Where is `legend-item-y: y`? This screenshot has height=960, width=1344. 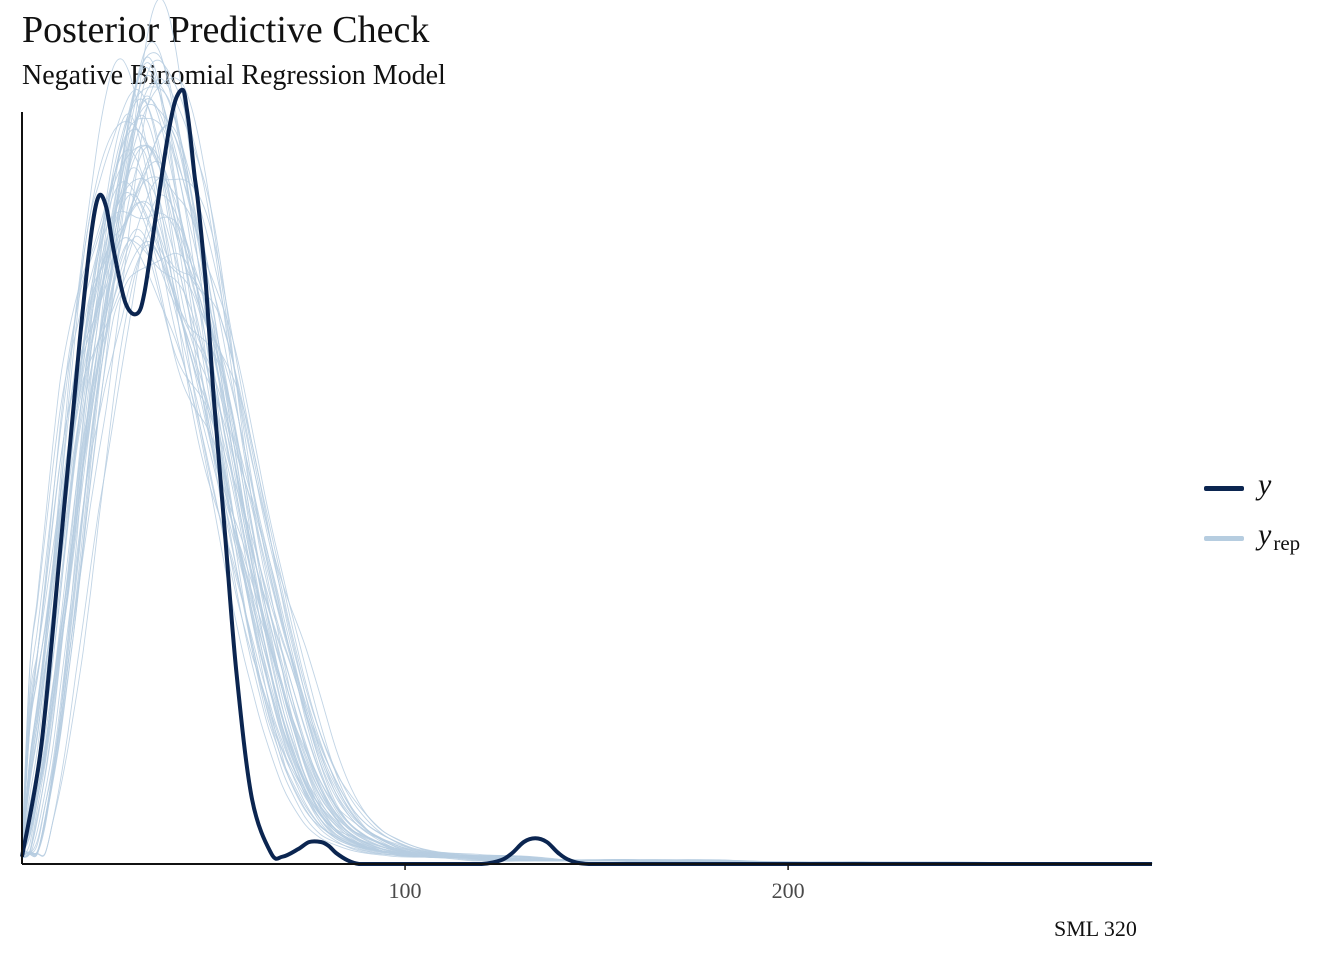 legend-item-y: y is located at coordinates (1270, 493).